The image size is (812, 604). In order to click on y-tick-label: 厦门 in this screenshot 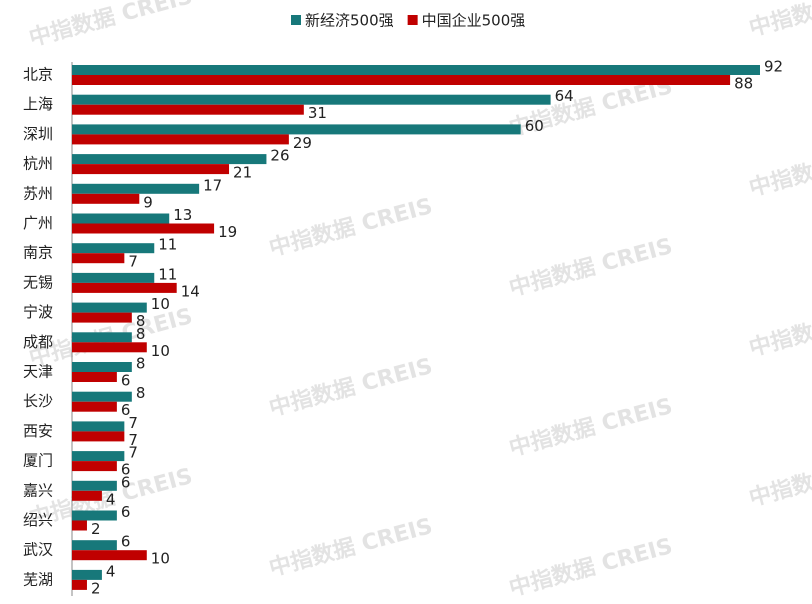, I will do `click(38, 461)`.